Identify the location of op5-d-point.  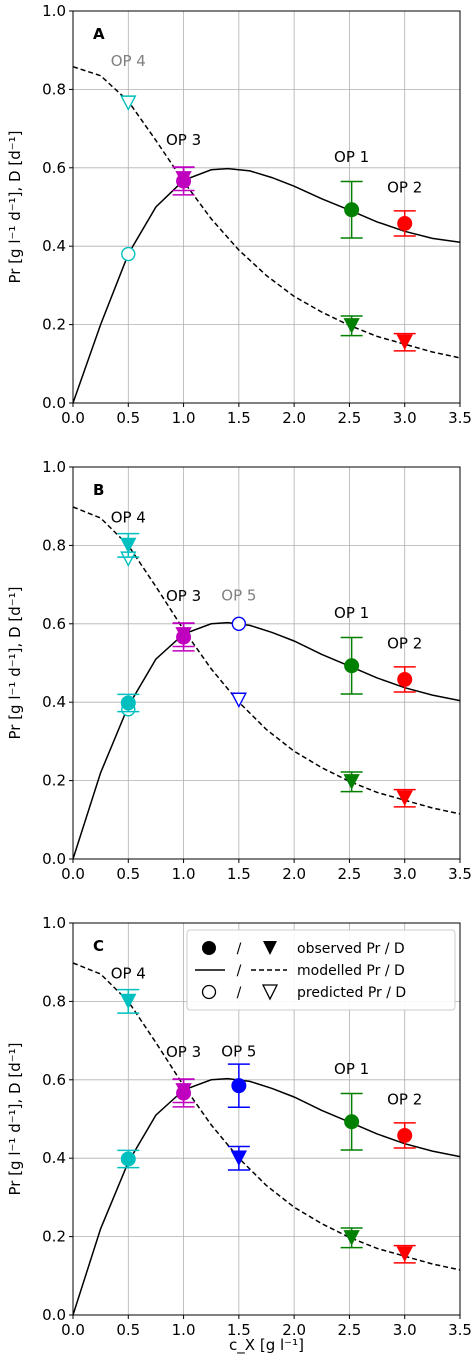
(239, 1158).